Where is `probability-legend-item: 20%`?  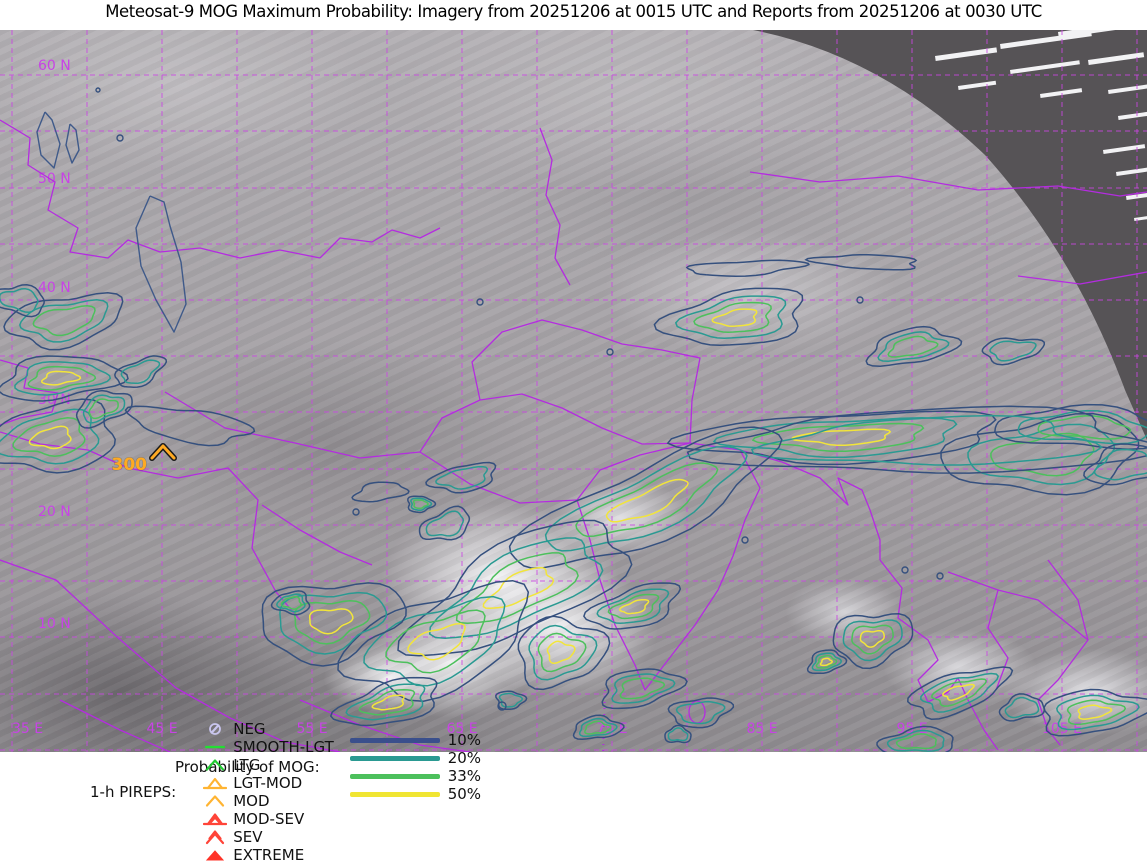
probability-legend-item: 20% is located at coordinates (415, 758).